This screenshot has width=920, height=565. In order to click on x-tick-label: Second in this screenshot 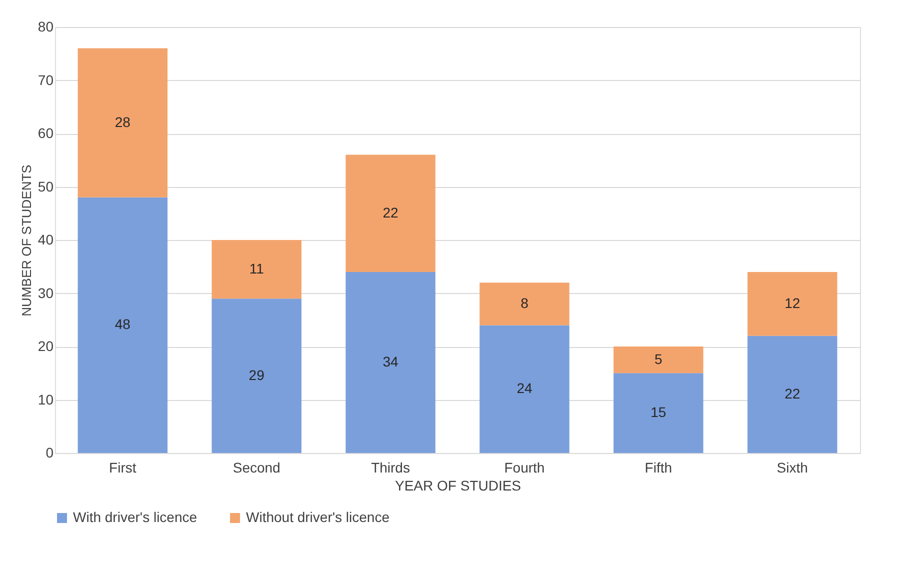, I will do `click(256, 468)`.